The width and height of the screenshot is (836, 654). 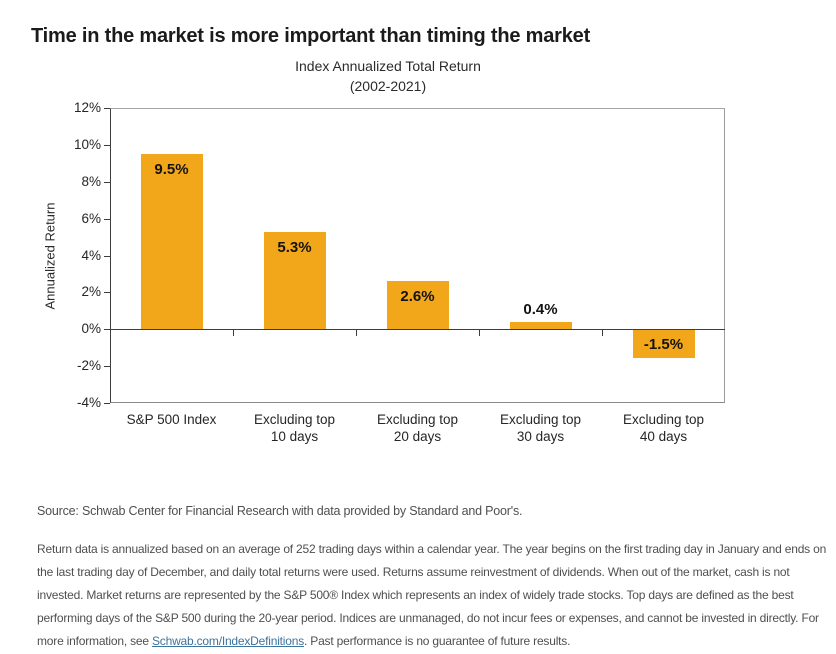 I want to click on y-tick-label: 0%, so click(x=91, y=329).